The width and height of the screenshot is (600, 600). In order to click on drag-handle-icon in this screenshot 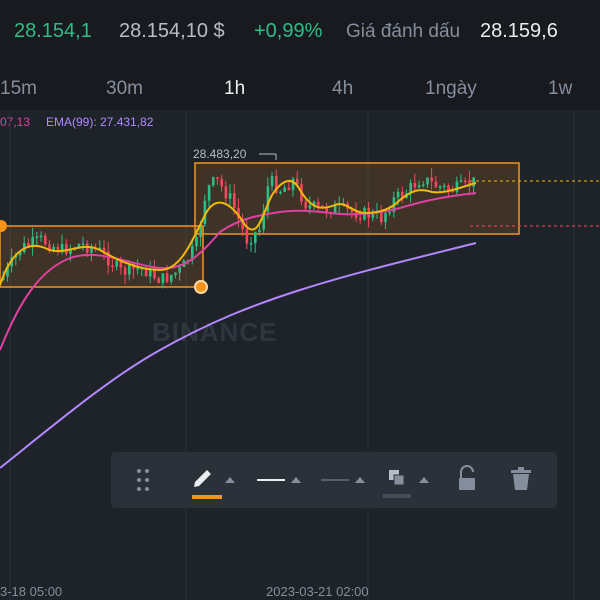, I will do `click(144, 480)`.